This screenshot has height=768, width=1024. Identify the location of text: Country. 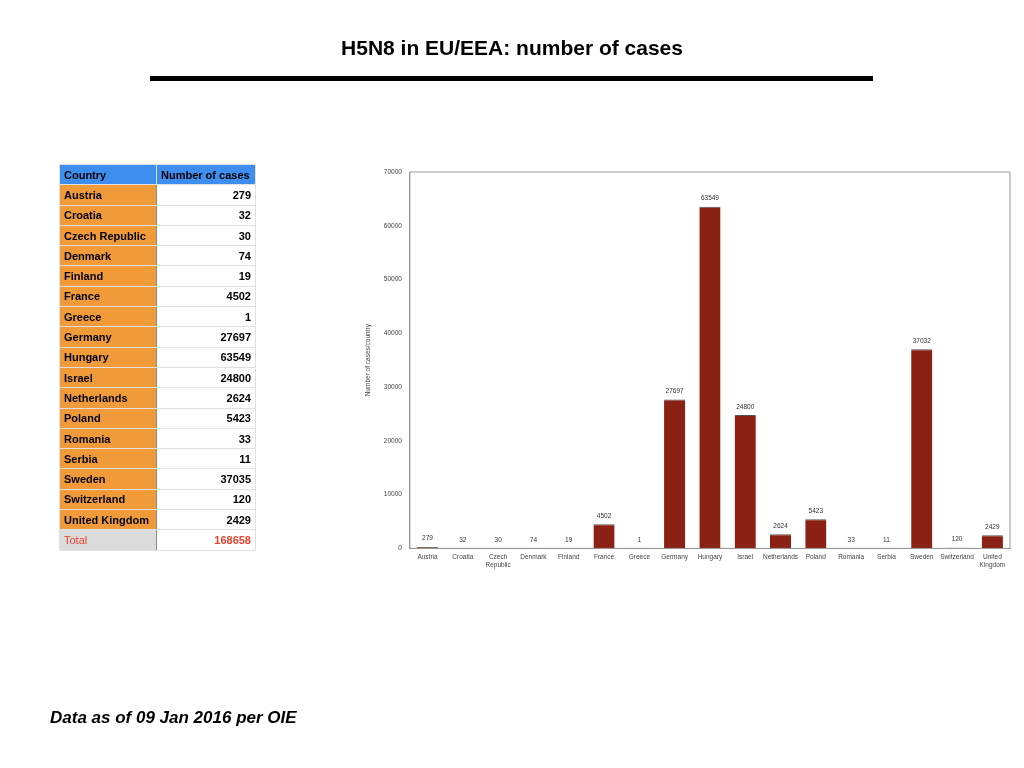
(108, 174).